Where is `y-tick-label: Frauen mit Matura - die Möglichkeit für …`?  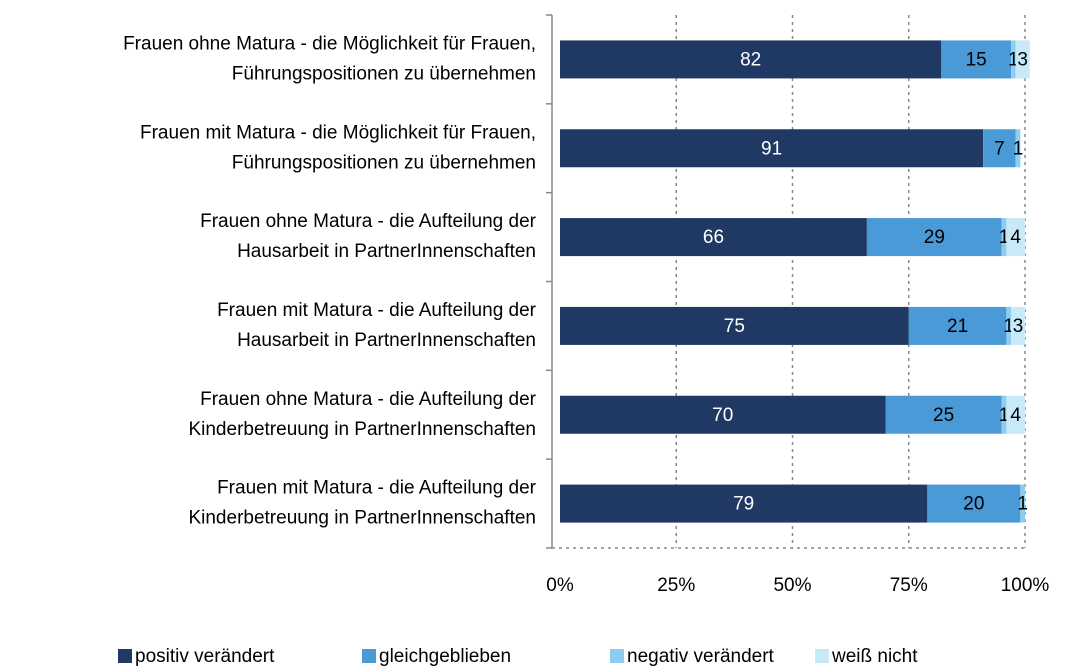
y-tick-label: Frauen mit Matura - die Möglichkeit für … is located at coordinates (338, 132).